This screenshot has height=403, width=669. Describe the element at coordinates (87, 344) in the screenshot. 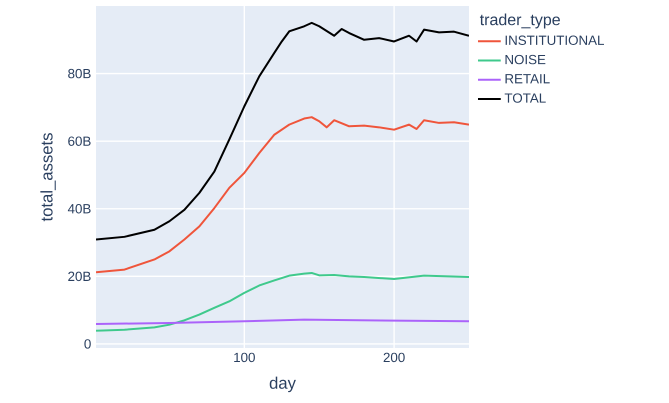

I see `y-tick-label: 0` at that location.